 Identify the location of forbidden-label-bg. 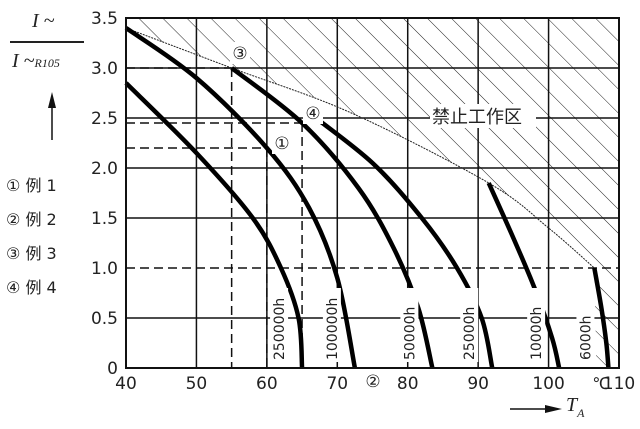
(483, 116).